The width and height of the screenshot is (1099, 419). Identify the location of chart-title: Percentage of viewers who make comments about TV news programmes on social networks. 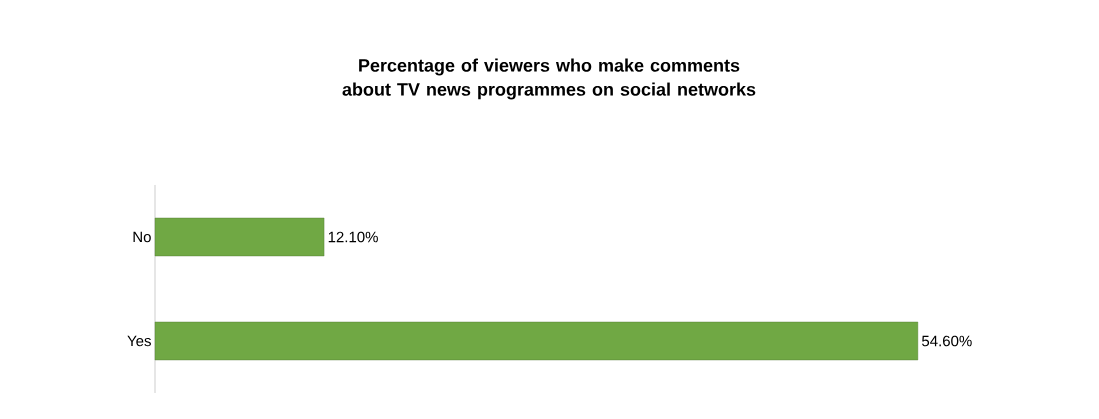
(549, 79).